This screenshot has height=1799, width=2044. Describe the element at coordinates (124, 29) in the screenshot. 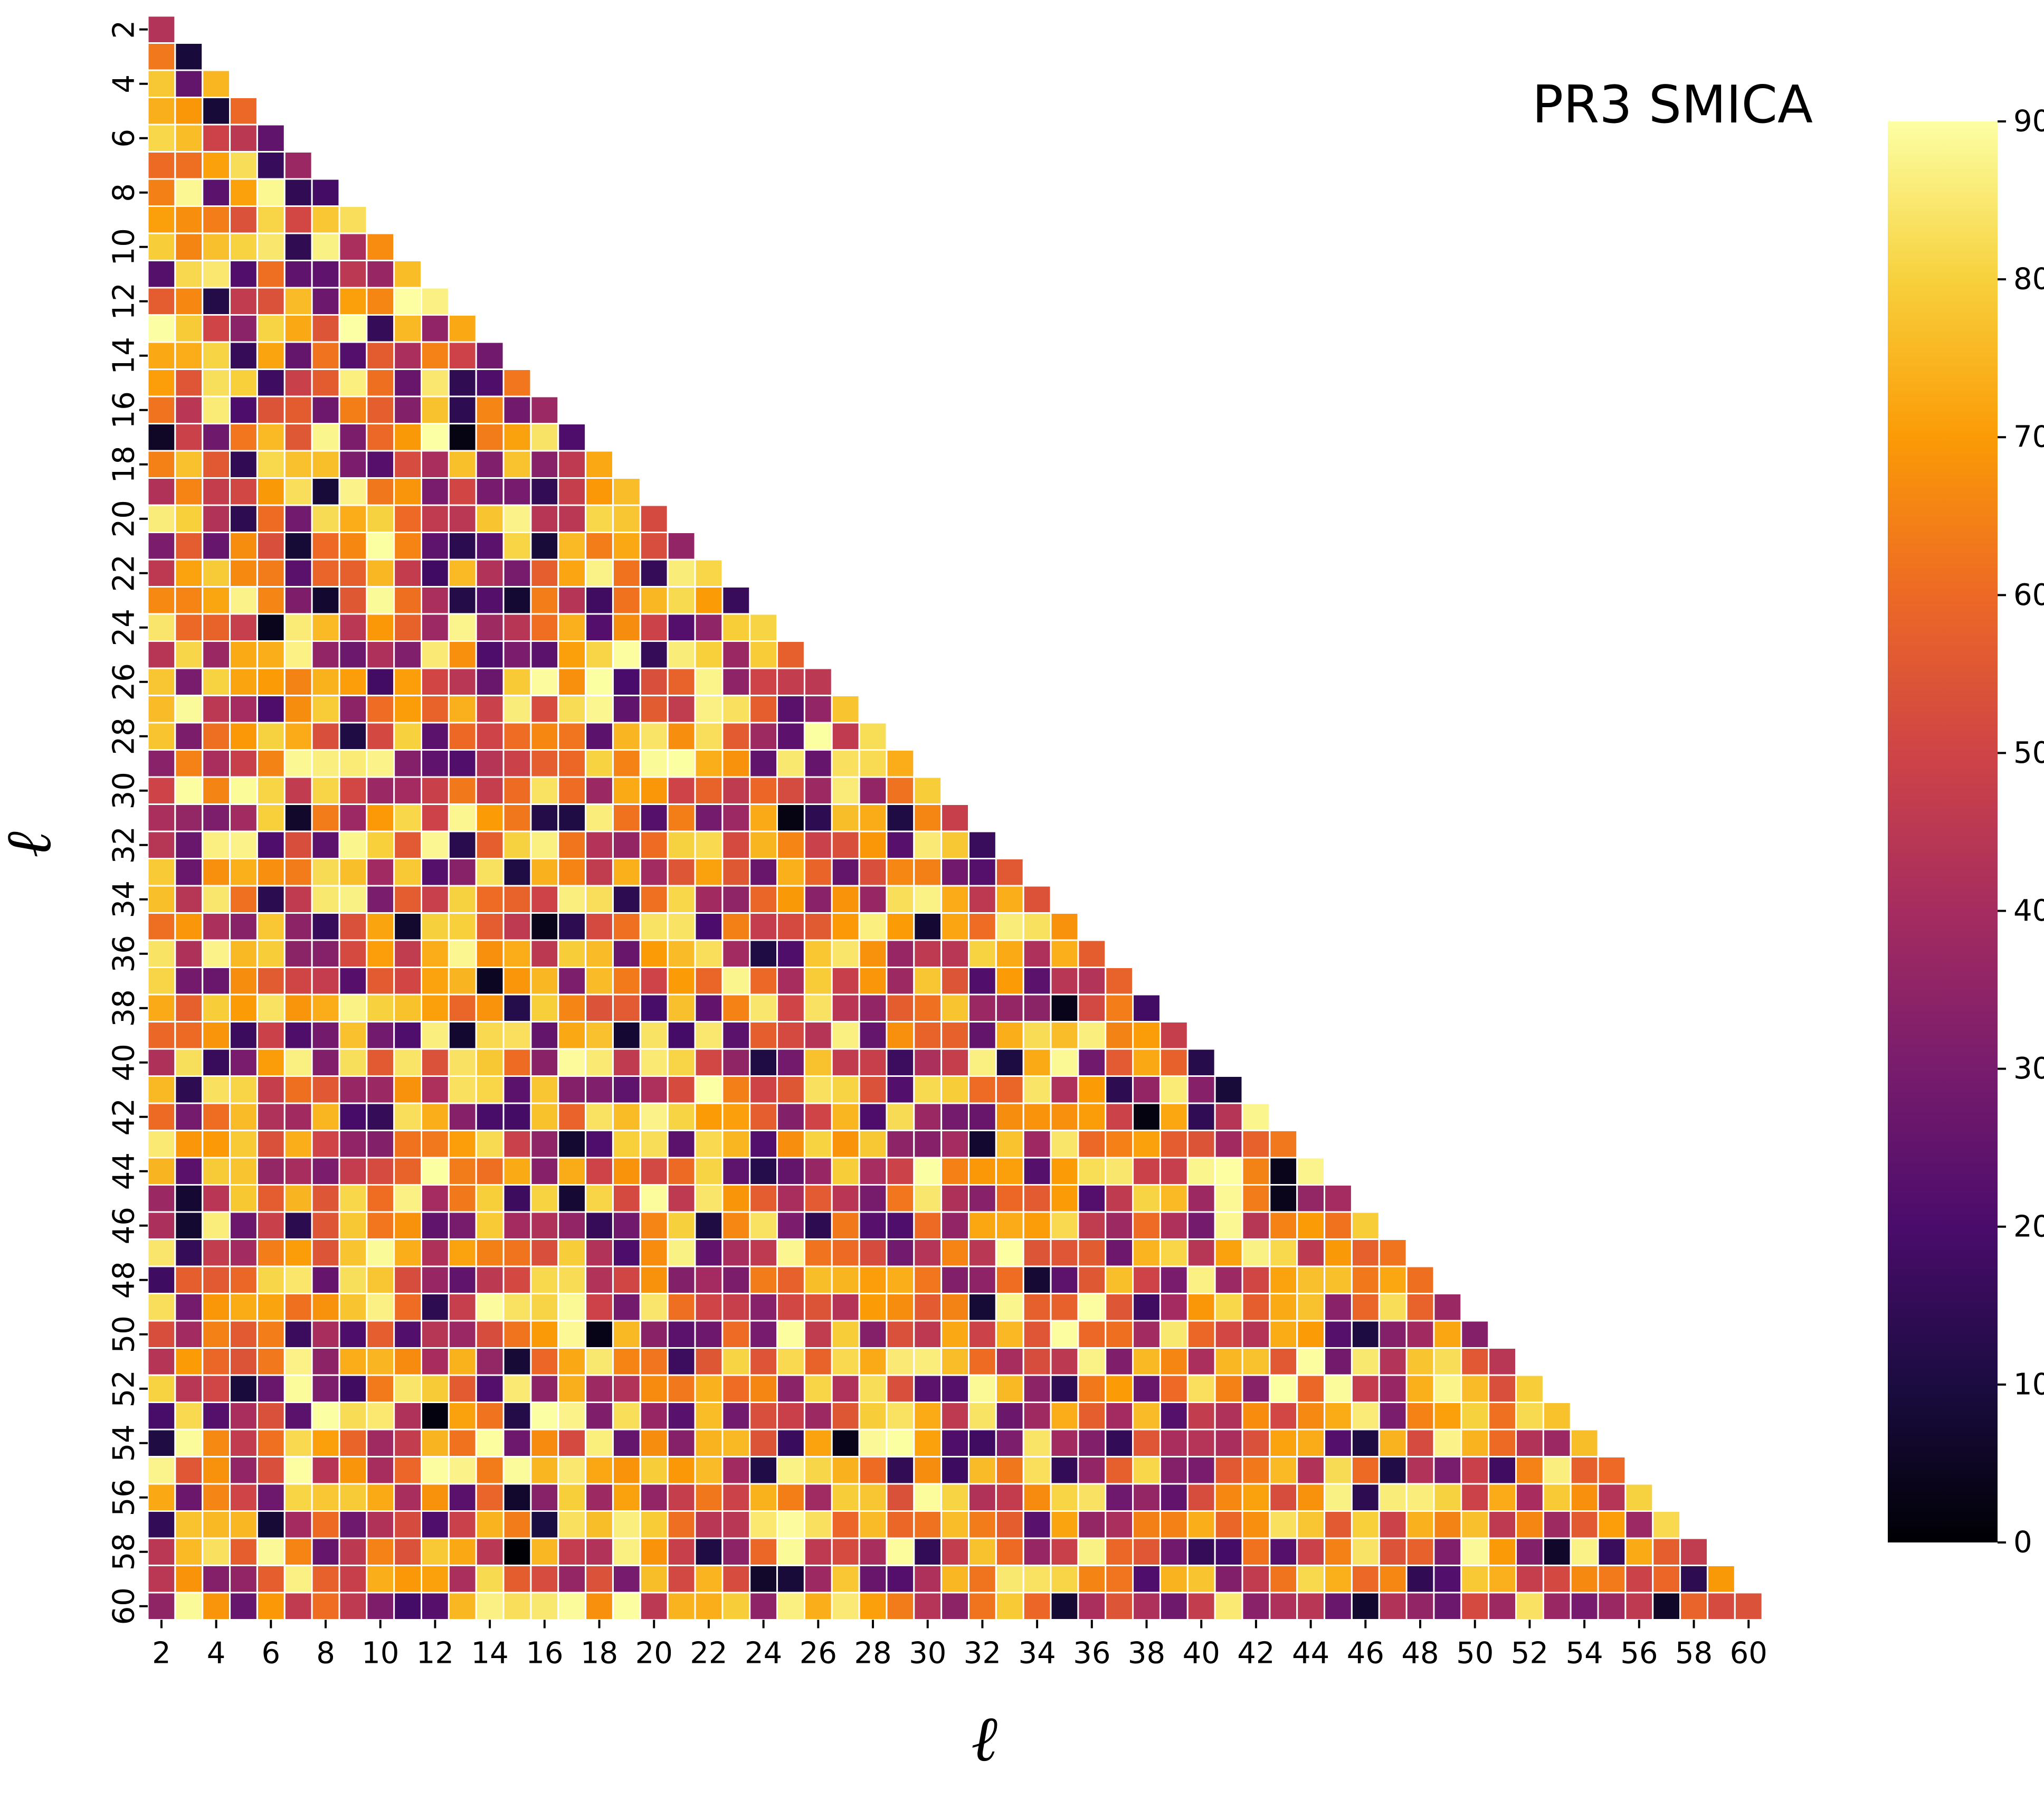

I see `y-tick-label: 2` at that location.